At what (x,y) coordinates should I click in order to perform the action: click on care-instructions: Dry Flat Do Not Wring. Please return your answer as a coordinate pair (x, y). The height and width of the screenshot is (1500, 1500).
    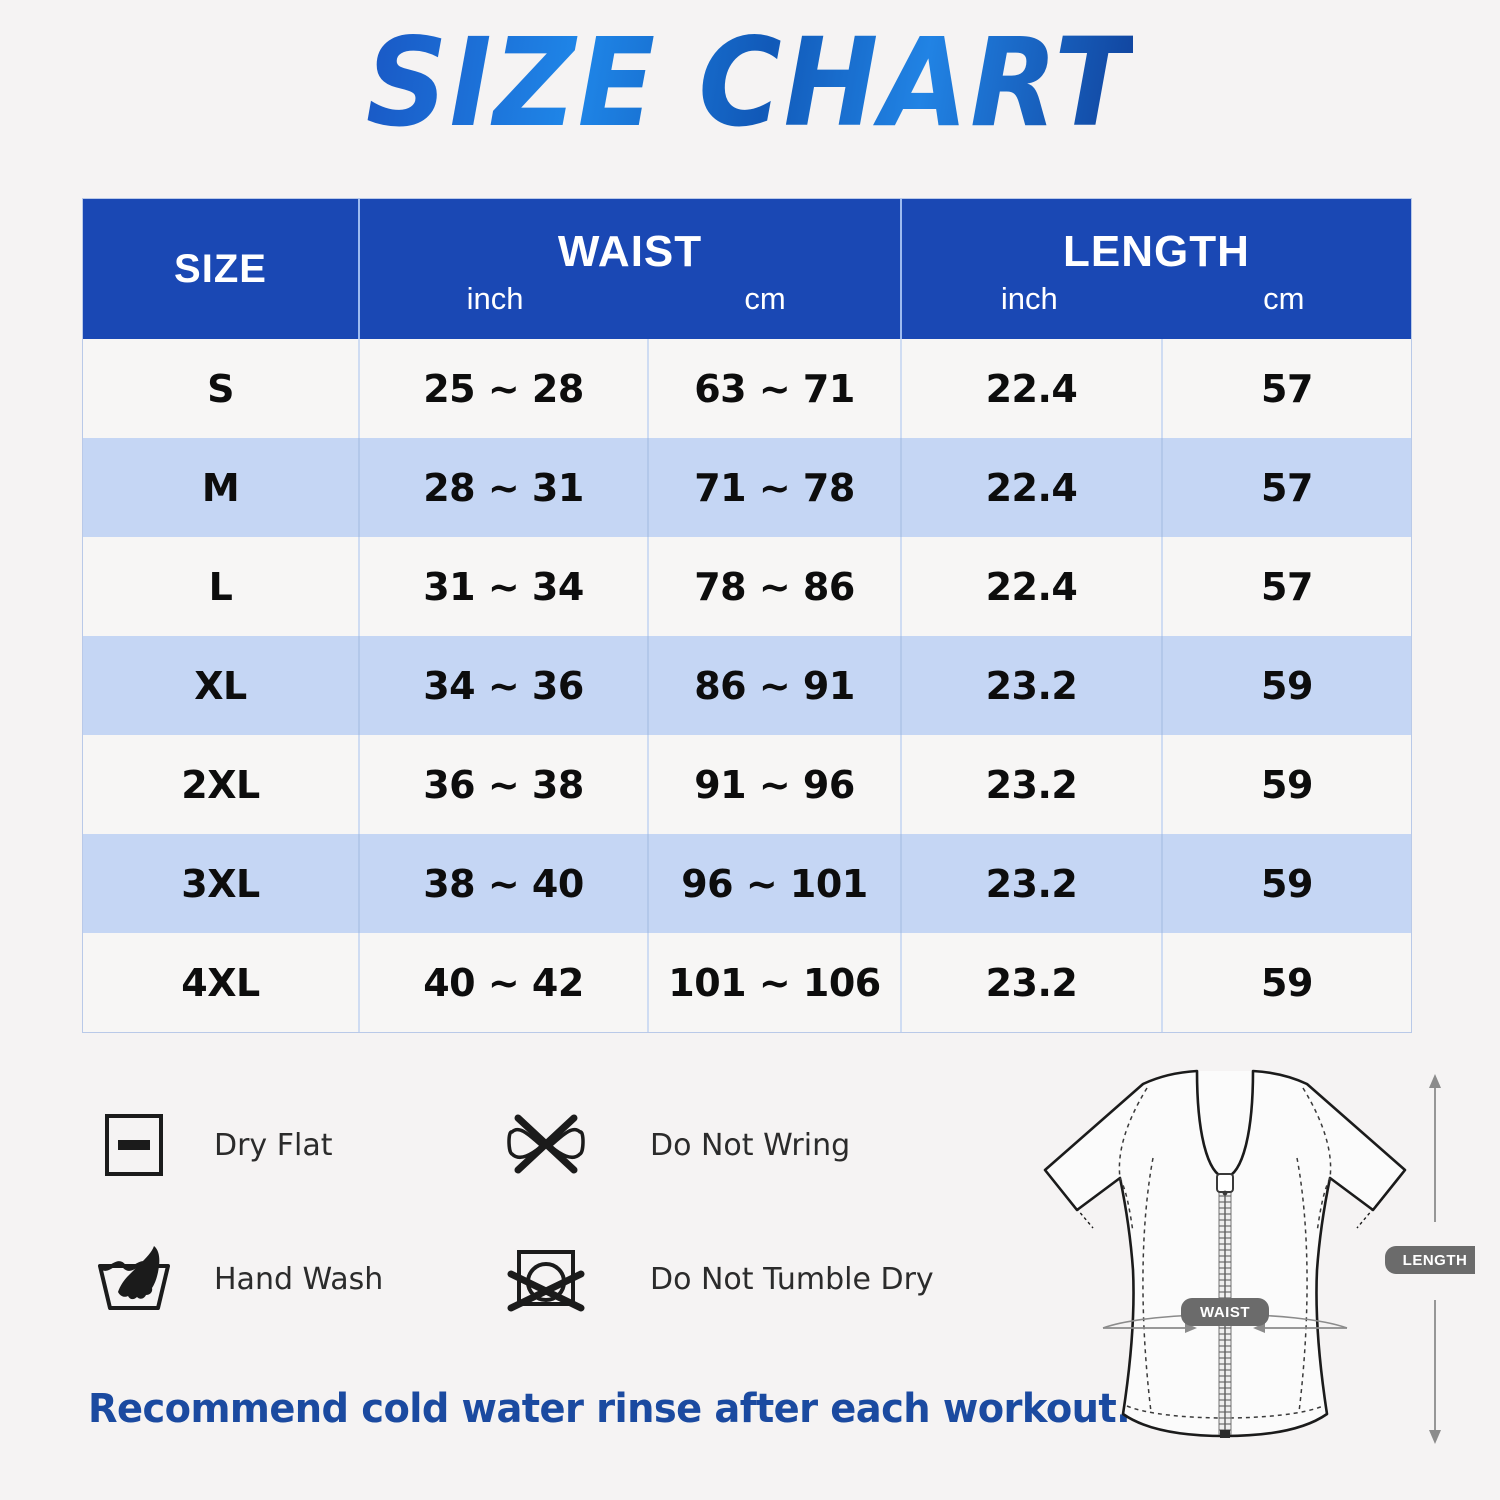
    Looking at the image, I should click on (538, 1238).